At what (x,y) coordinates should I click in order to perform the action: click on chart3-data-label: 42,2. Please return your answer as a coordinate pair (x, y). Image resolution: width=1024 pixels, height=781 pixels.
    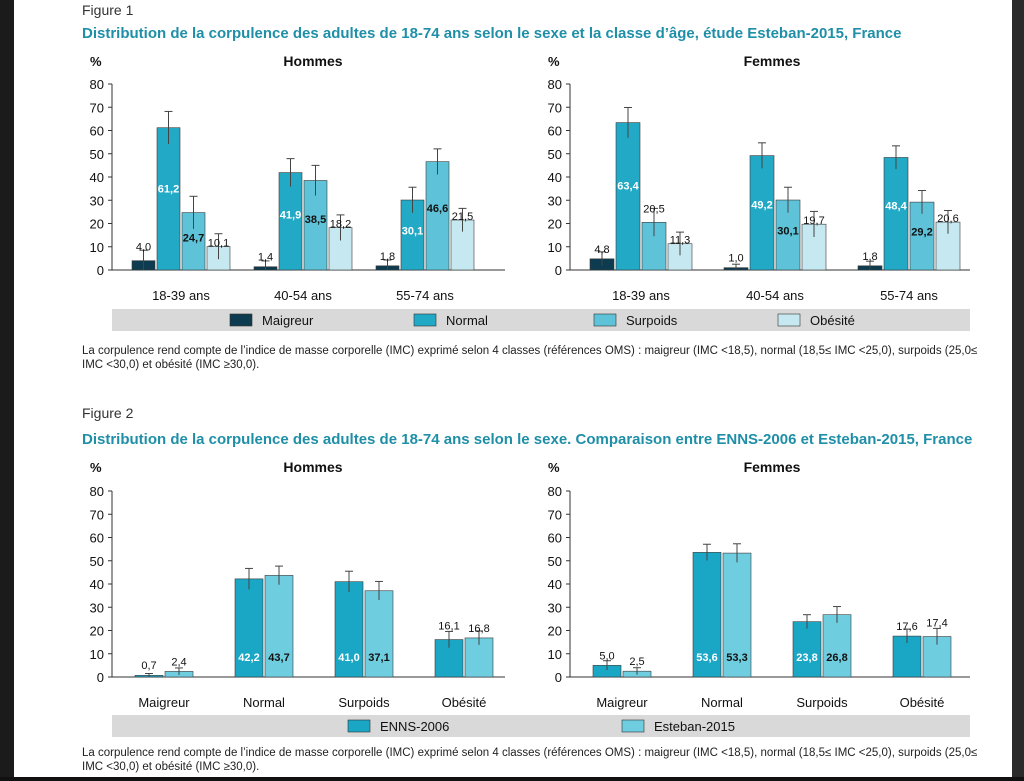
    Looking at the image, I should click on (248, 658).